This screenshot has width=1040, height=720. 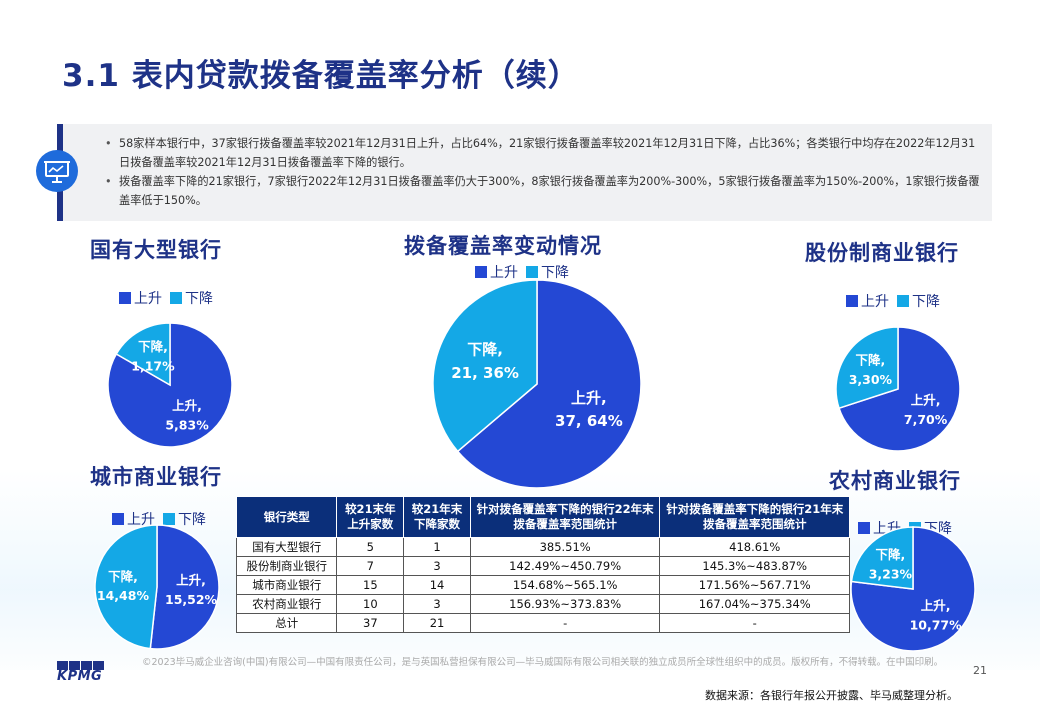 I want to click on table-header-cell: 较21年末下降家数, so click(x=437, y=517).